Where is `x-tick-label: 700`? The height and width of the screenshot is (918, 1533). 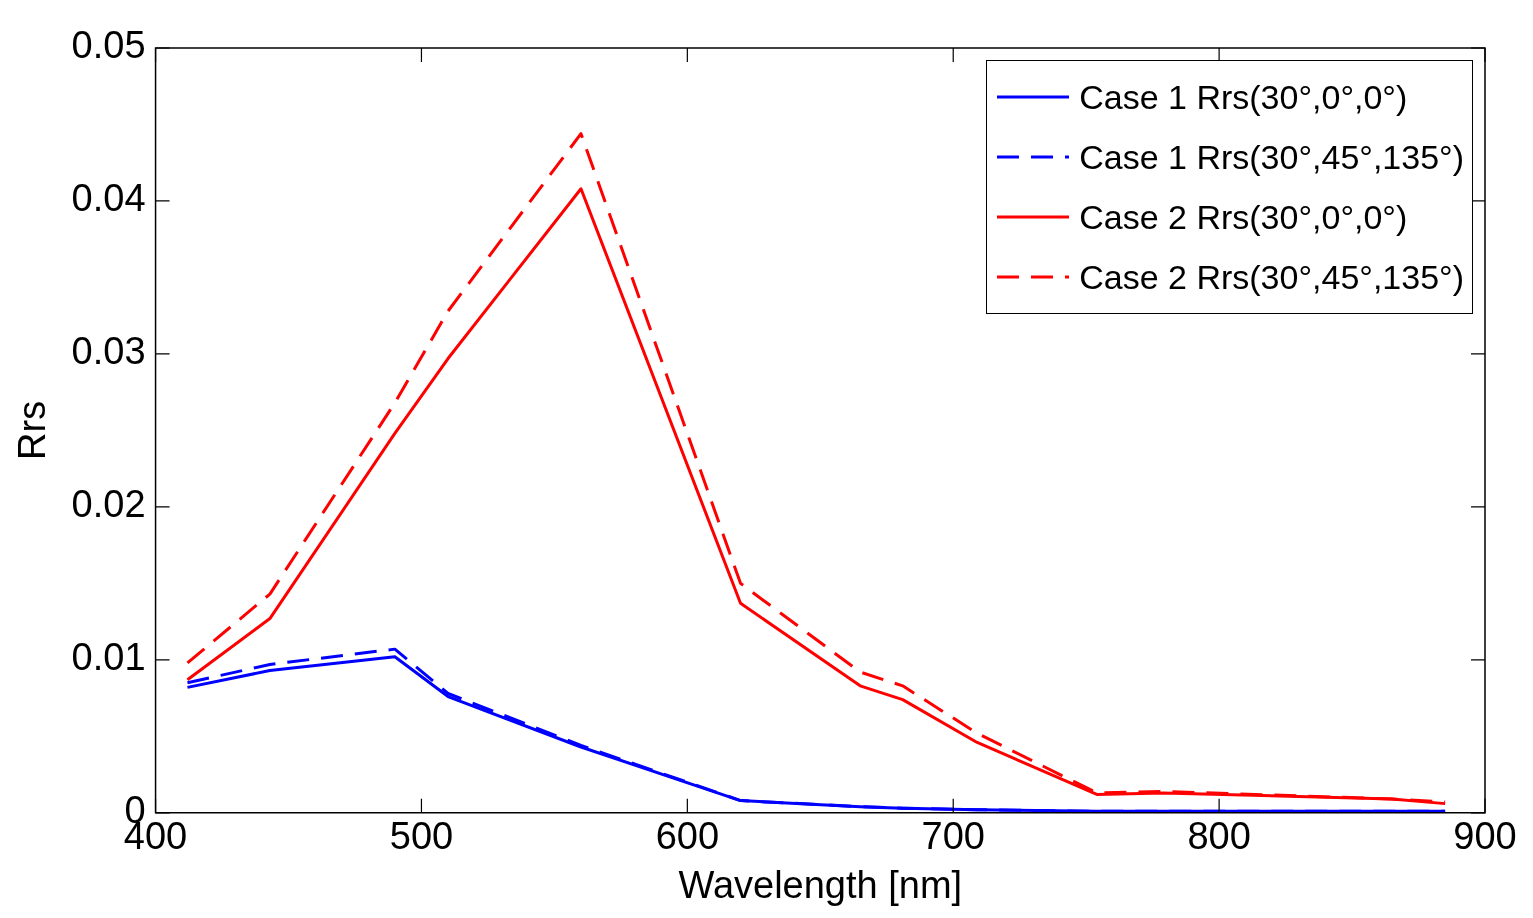 x-tick-label: 700 is located at coordinates (953, 836).